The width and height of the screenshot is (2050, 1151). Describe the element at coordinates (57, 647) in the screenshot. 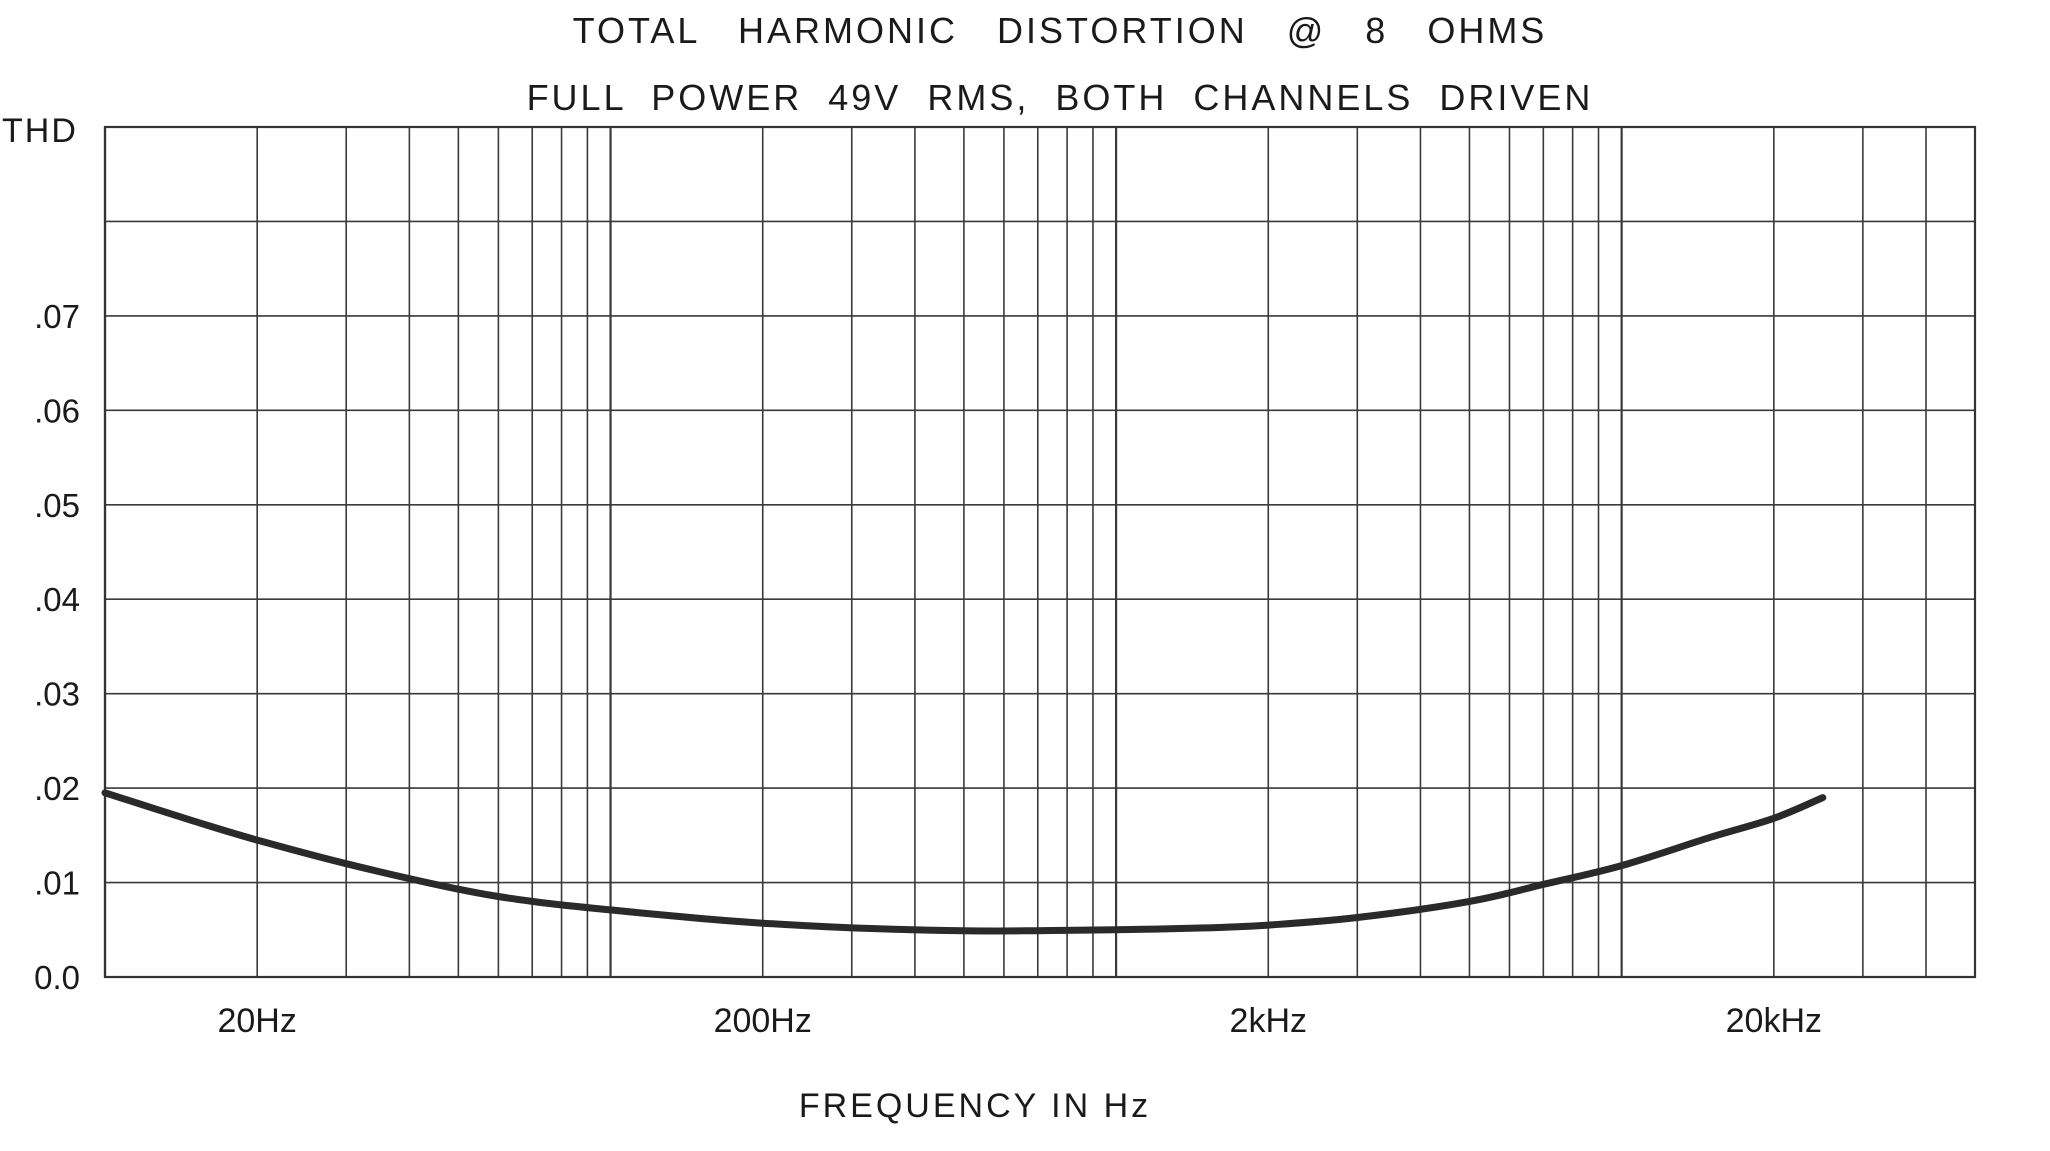

I see `y-tick-labels: 0.0 .01 .02 .03 .04 .05 .06 .07` at that location.